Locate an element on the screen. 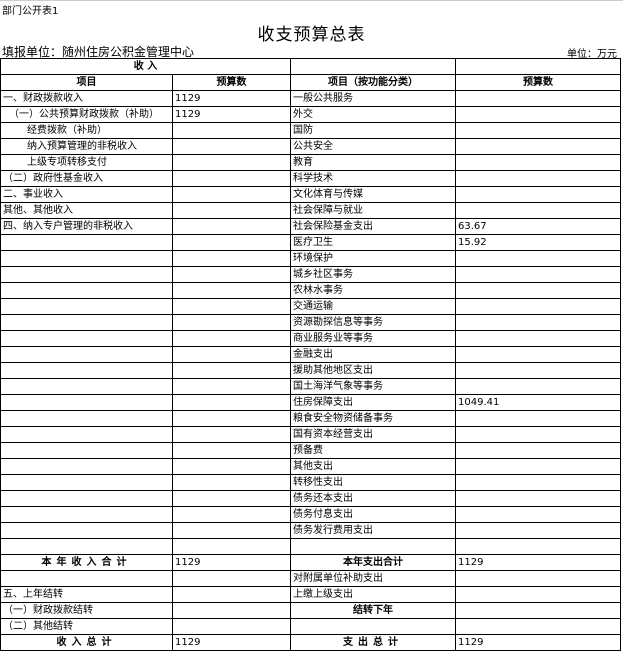 The width and height of the screenshot is (623, 653). table-row: 交通运输 is located at coordinates (311, 306).